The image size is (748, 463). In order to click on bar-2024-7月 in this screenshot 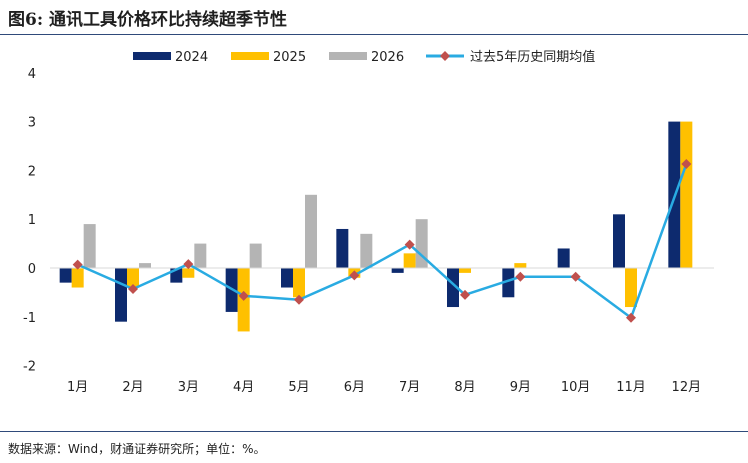, I will do `click(397, 270)`.